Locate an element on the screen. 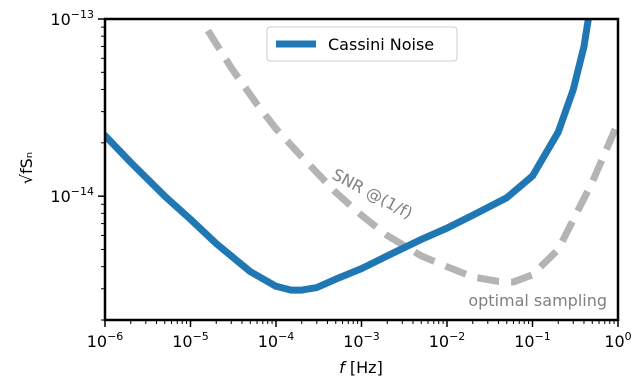  x-tick-label: 10⁻² is located at coordinates (447, 340).